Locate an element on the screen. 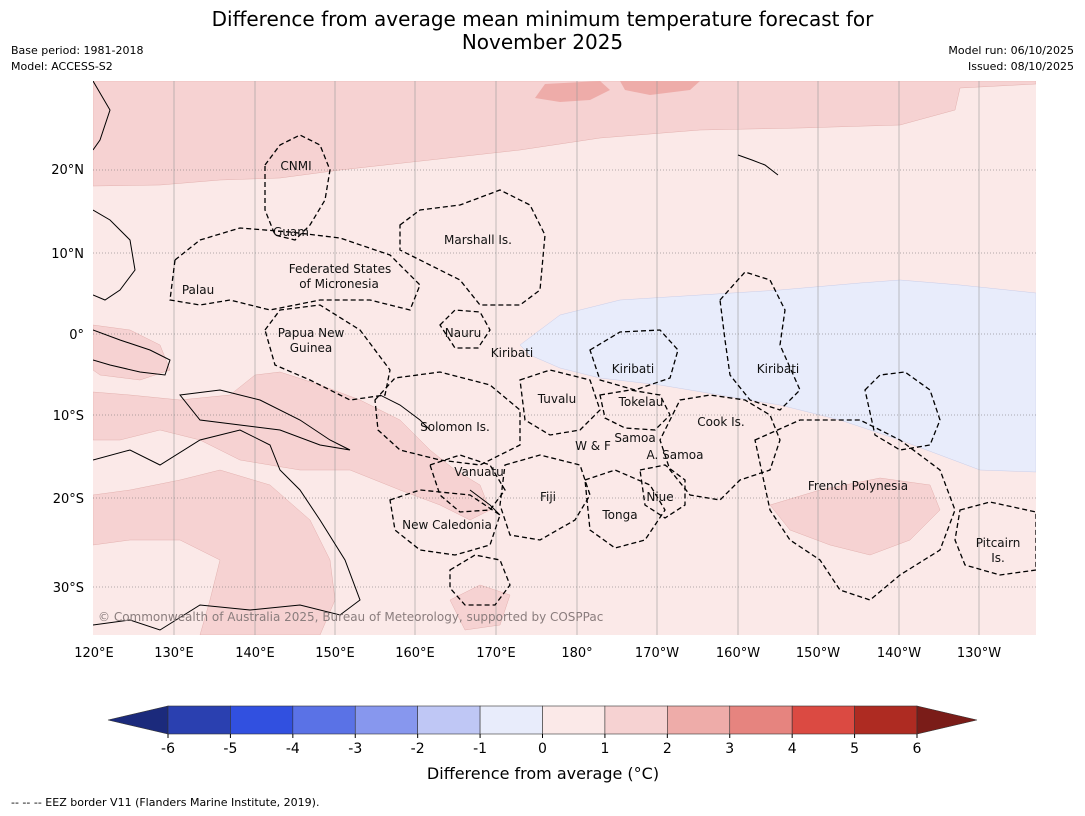 Image resolution: width=1085 pixels, height=816 pixels. colorbar-under-arrow is located at coordinates (138, 720).